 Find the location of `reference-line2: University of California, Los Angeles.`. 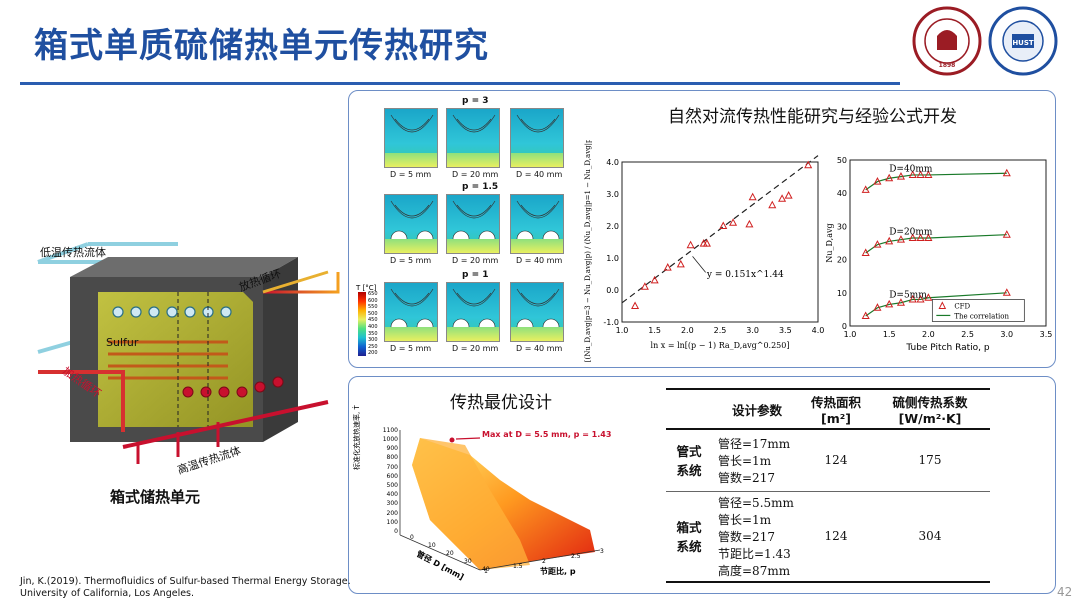

reference-line2: University of California, Los Angeles. is located at coordinates (107, 593).